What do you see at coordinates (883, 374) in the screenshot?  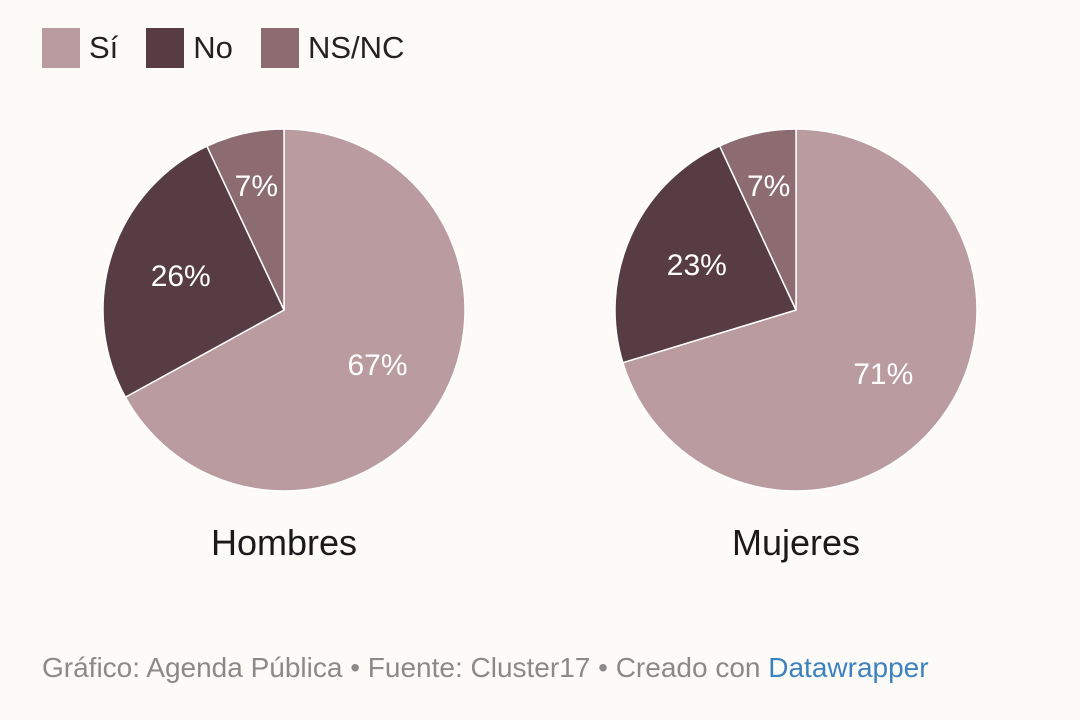 I see `slice-label-mujeres-s: 71%` at bounding box center [883, 374].